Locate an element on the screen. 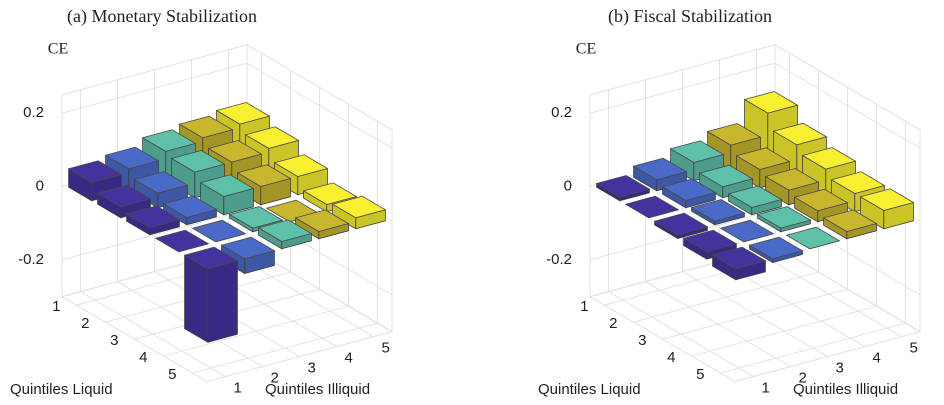 Image resolution: width=944 pixels, height=405 pixels. y-tick-label: 4 is located at coordinates (877, 358).